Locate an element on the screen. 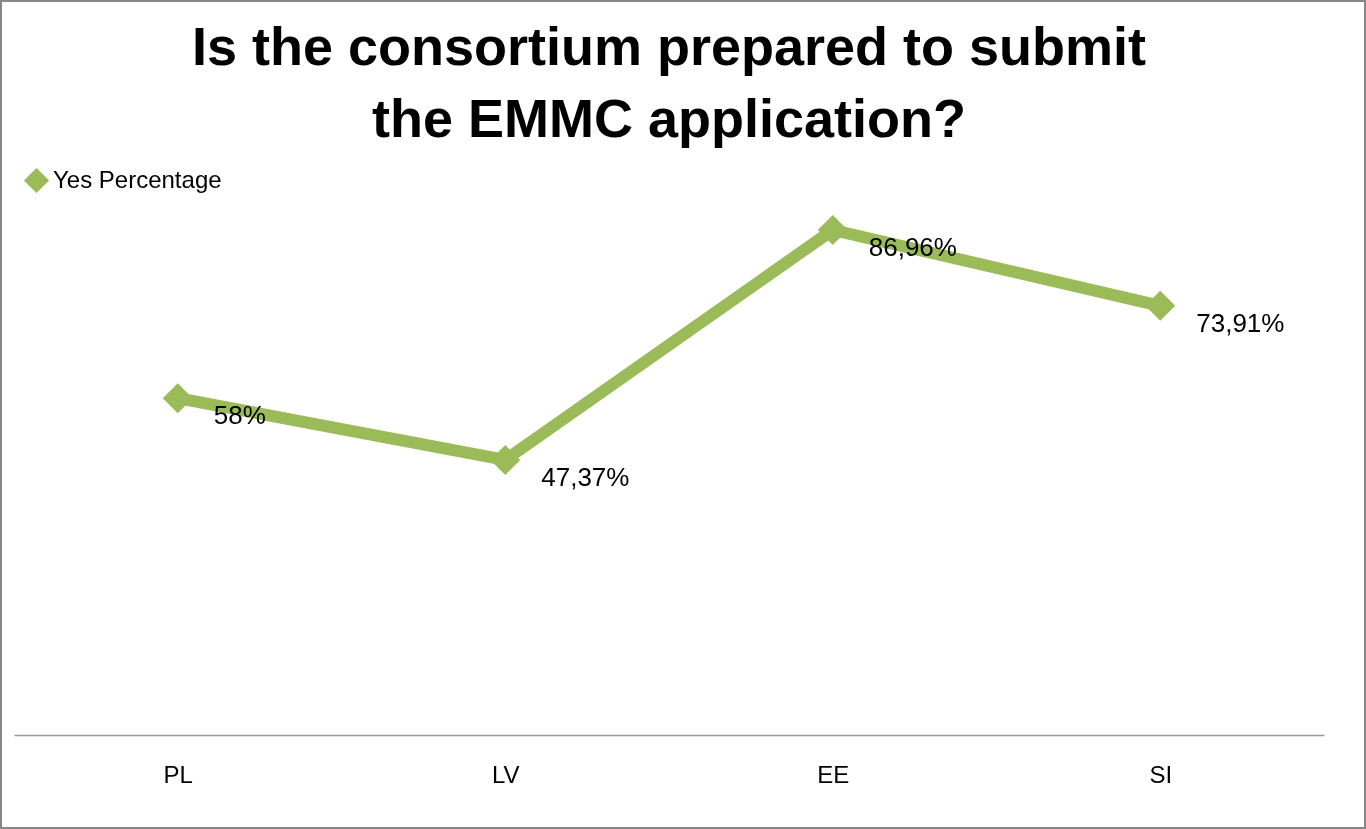 The image size is (1366, 829). text: Is the consortium prepared to submit is located at coordinates (669, 46).